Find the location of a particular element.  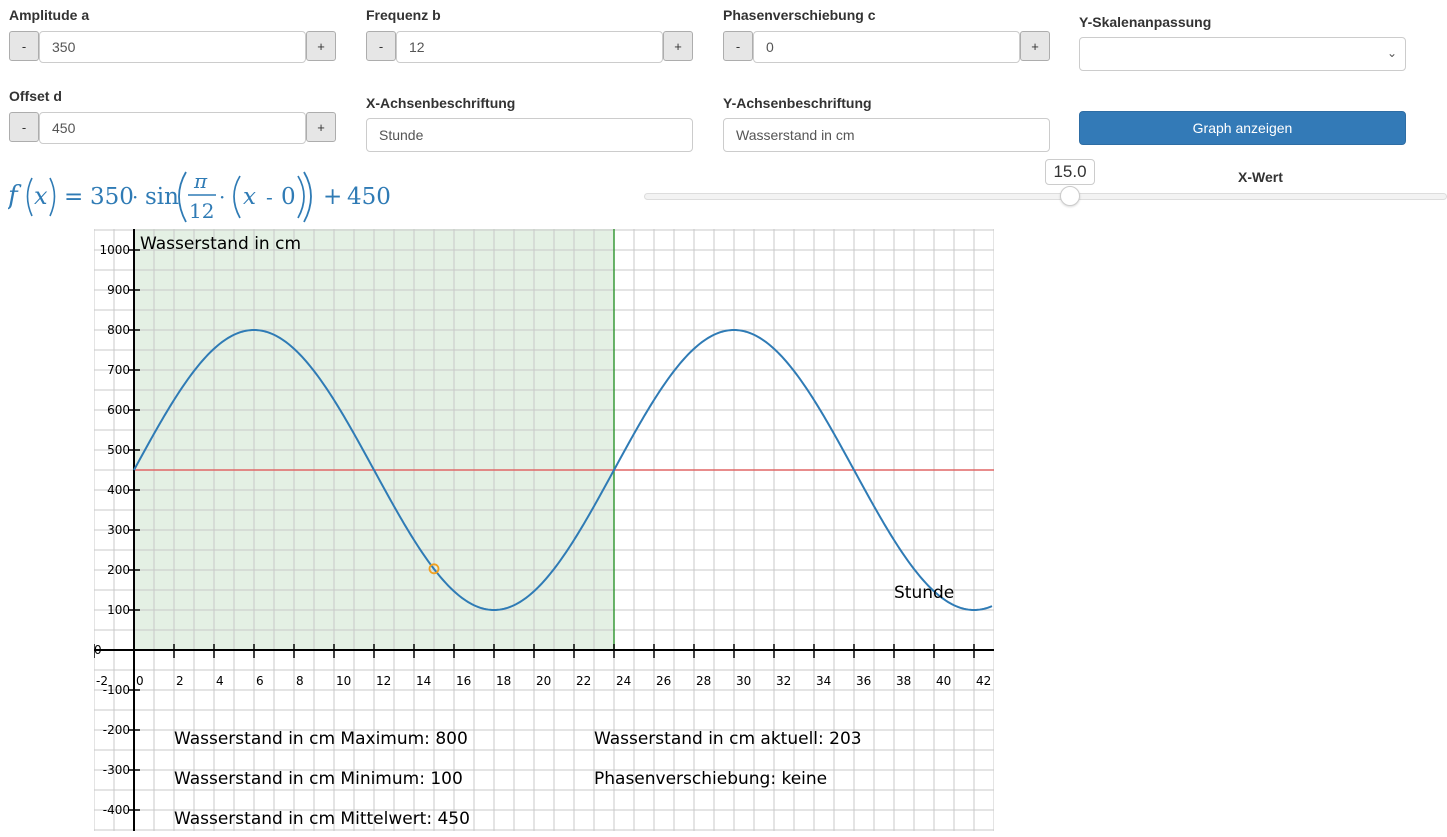

x-tick-label: 36 is located at coordinates (863, 681).